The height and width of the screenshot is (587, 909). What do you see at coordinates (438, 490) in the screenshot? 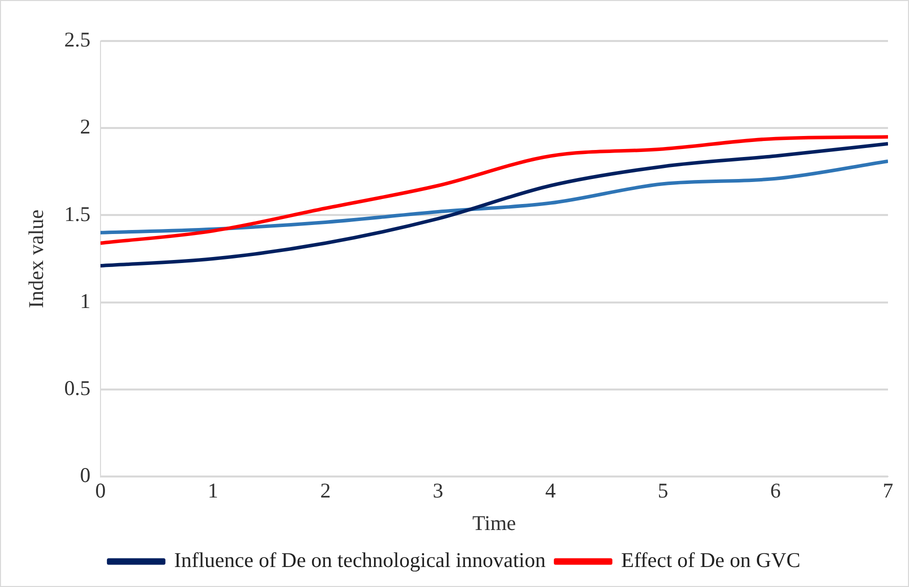
I see `x-tick-label: 3` at bounding box center [438, 490].